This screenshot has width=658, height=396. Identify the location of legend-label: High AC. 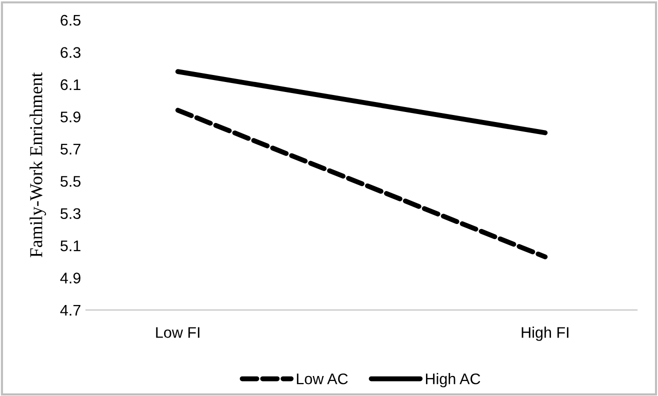
(453, 380).